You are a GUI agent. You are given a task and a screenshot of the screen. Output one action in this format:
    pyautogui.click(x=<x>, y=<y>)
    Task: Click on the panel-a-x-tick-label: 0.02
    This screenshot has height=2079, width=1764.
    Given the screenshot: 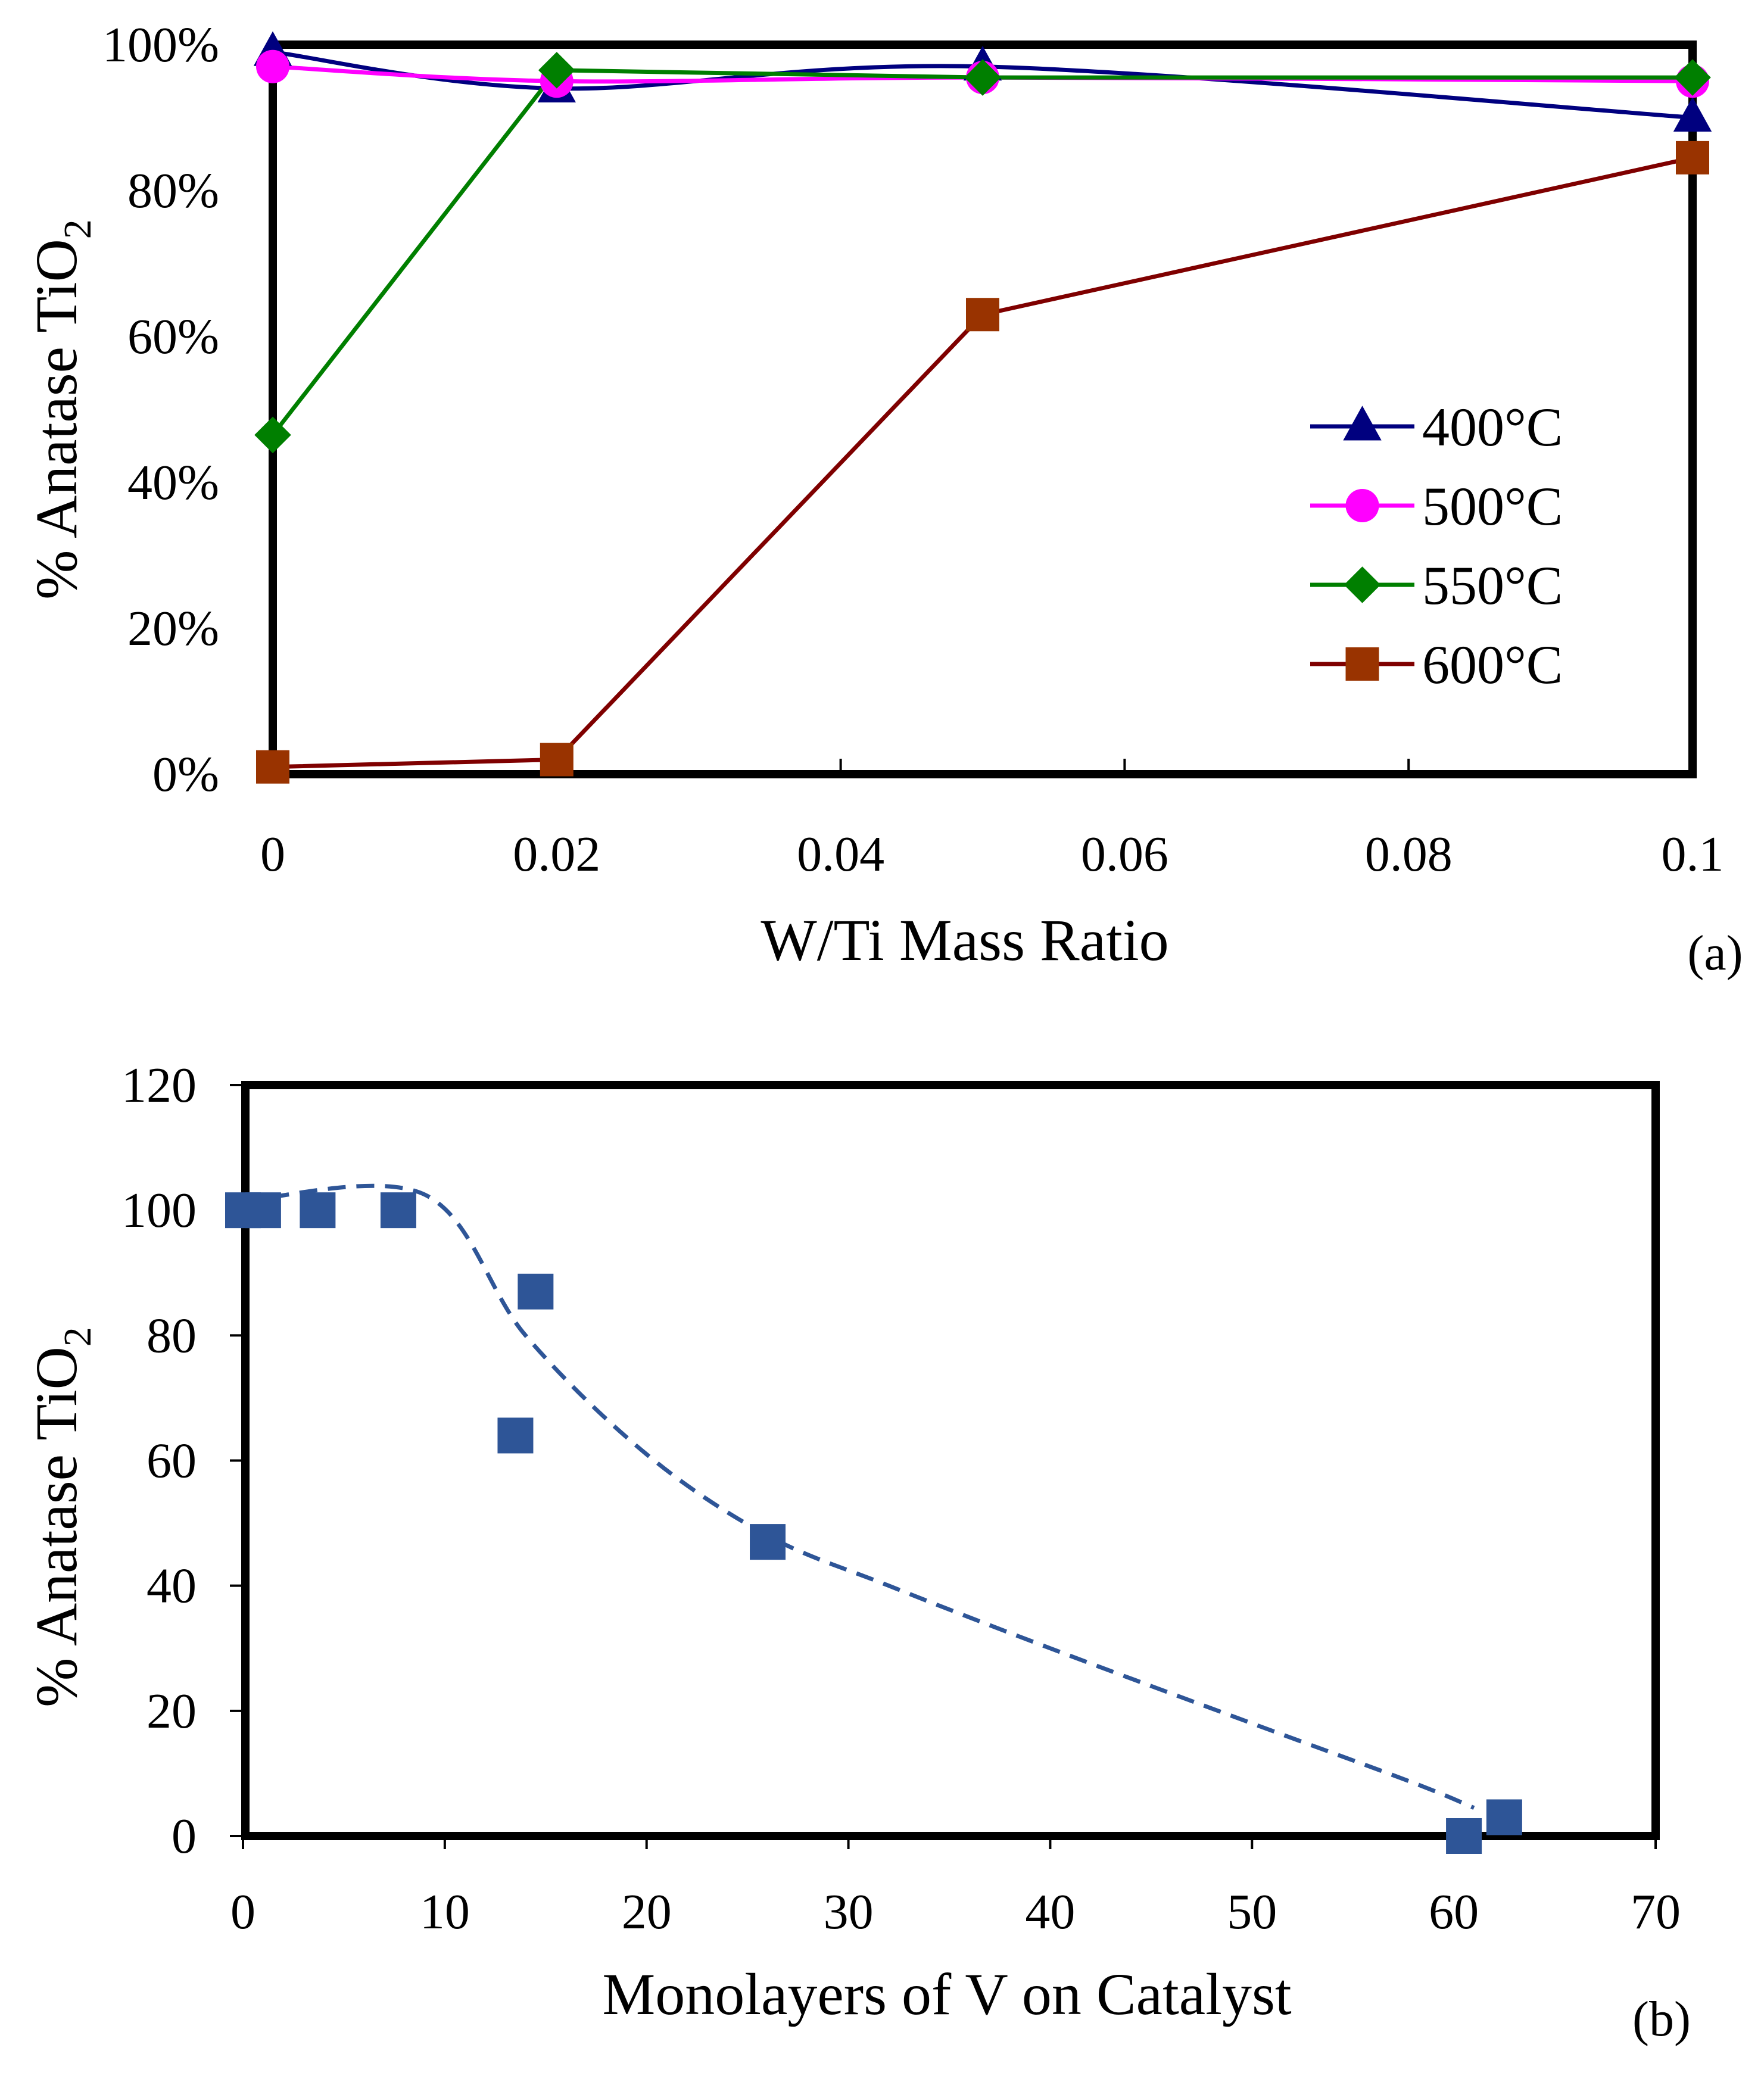 What is the action you would take?
    pyautogui.click(x=556, y=854)
    